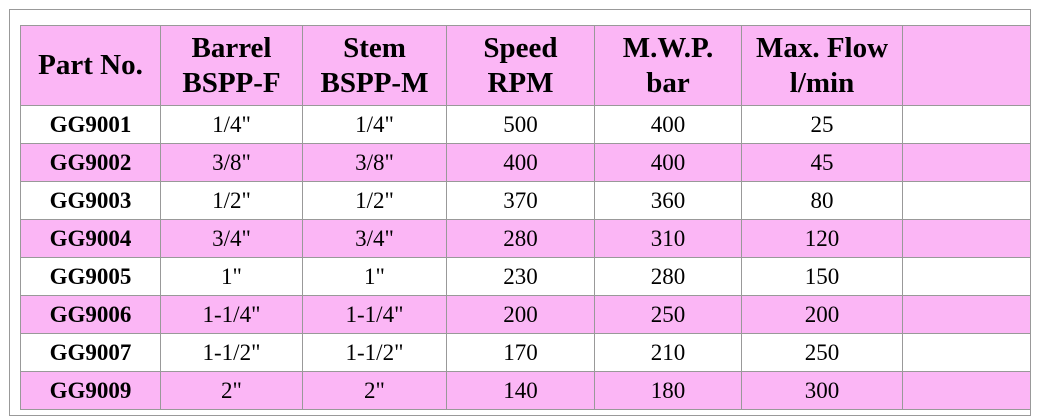  I want to click on table-cell: 310, so click(668, 238).